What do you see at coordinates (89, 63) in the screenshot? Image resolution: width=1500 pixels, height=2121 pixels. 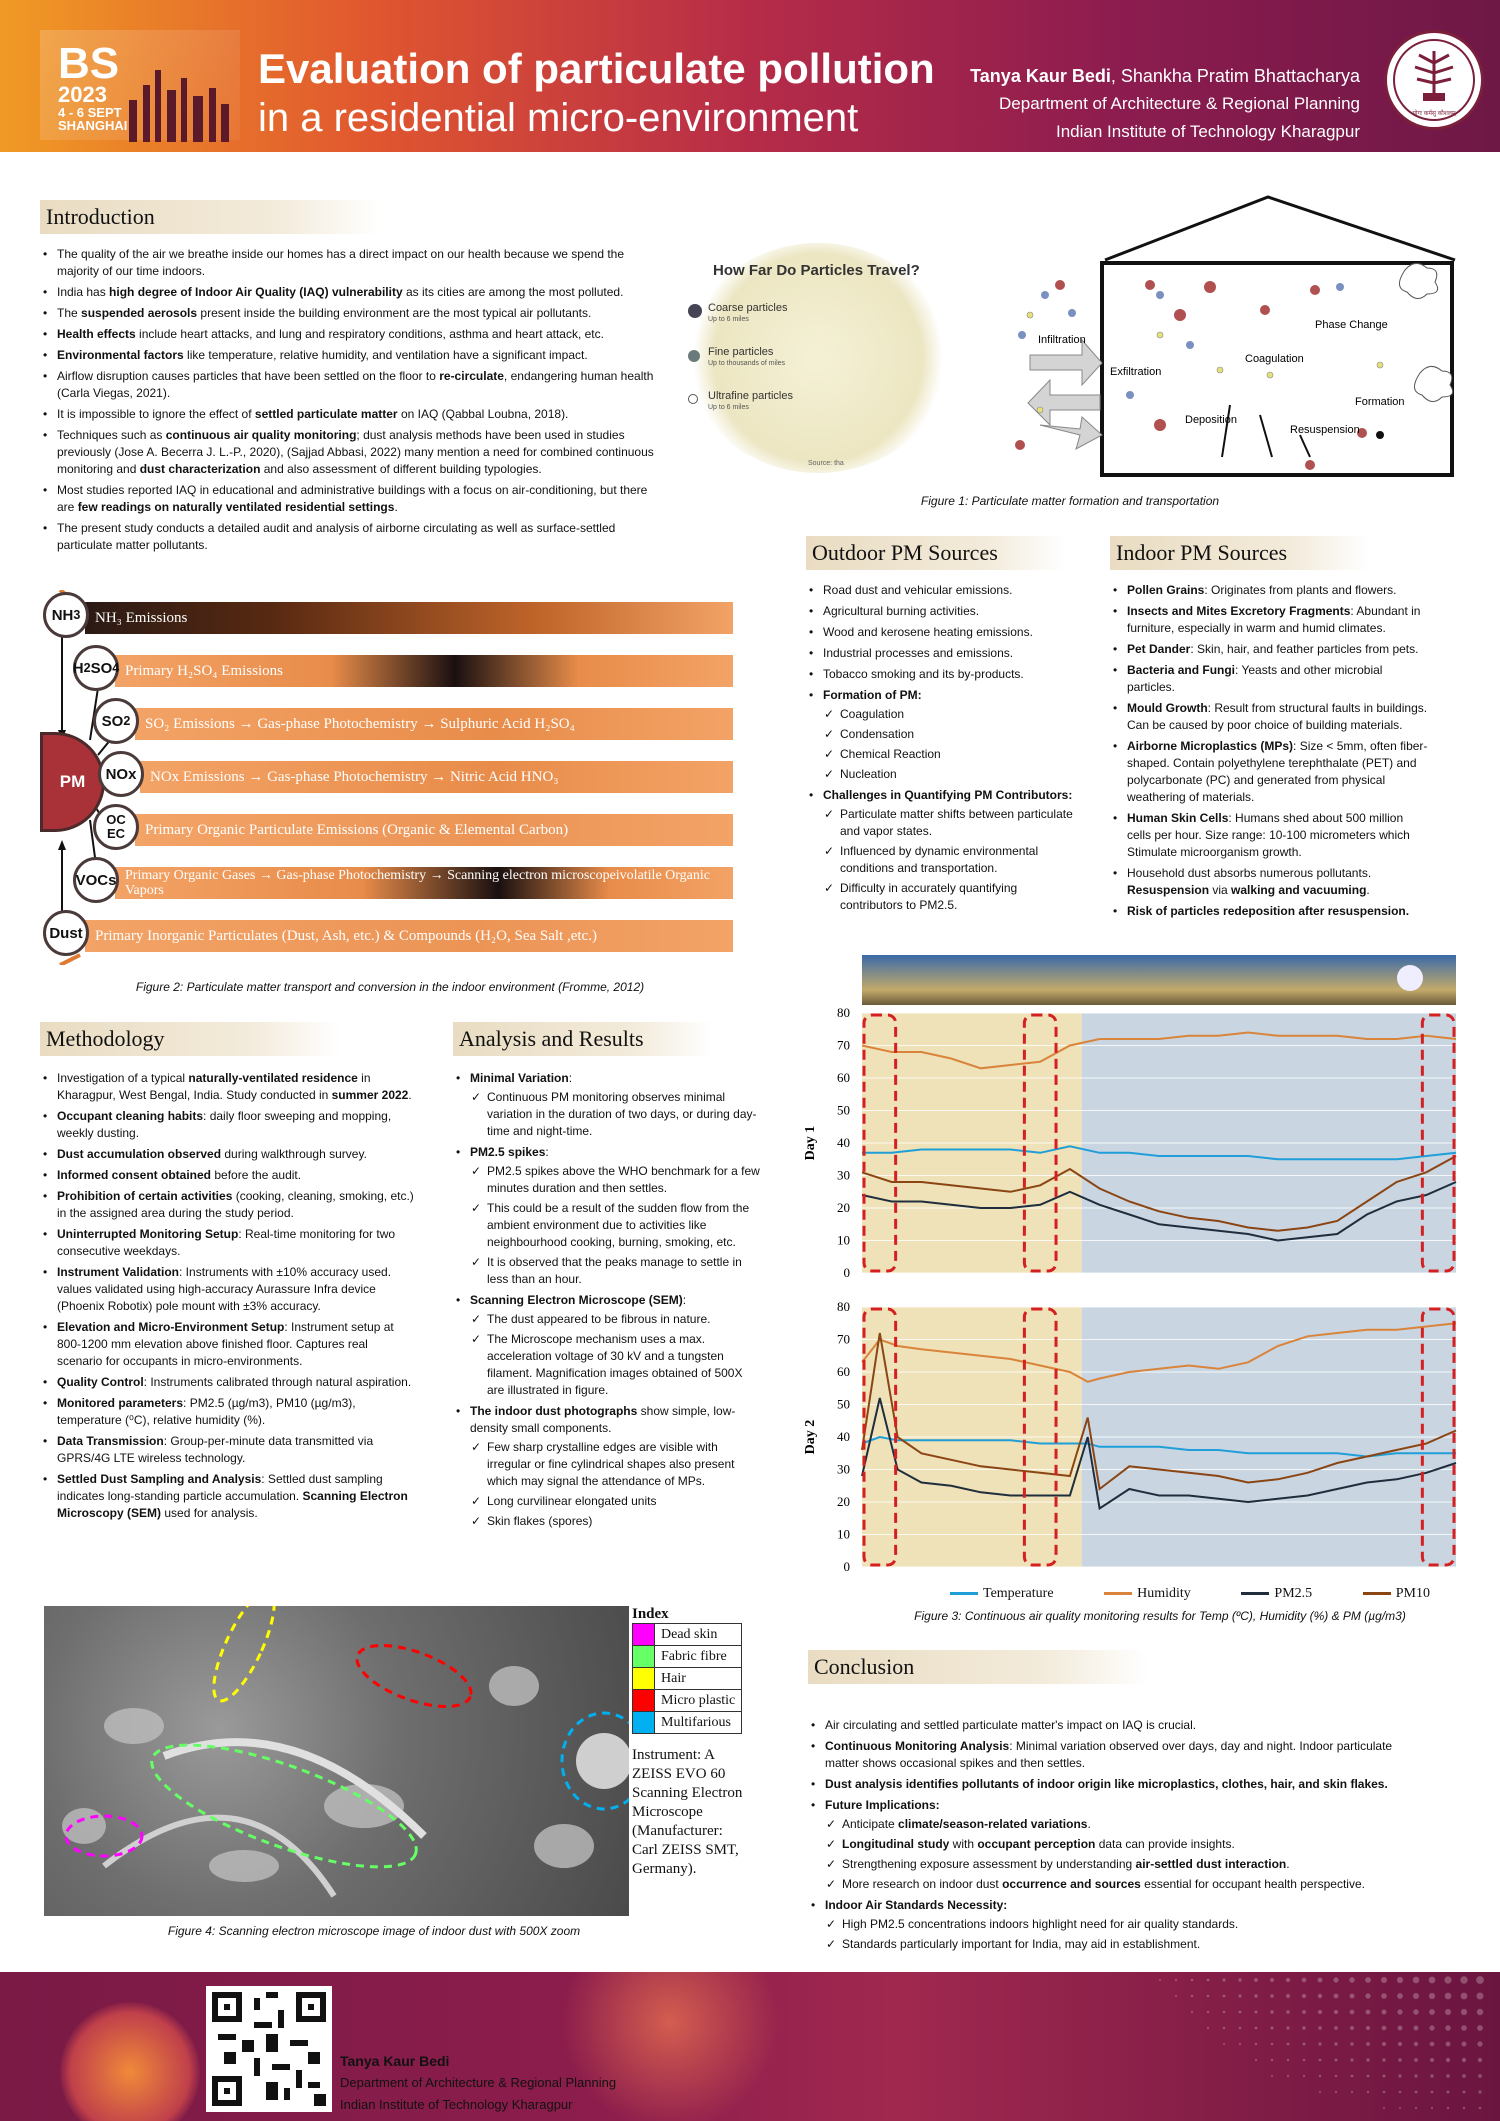 I see `logo-big: BS` at bounding box center [89, 63].